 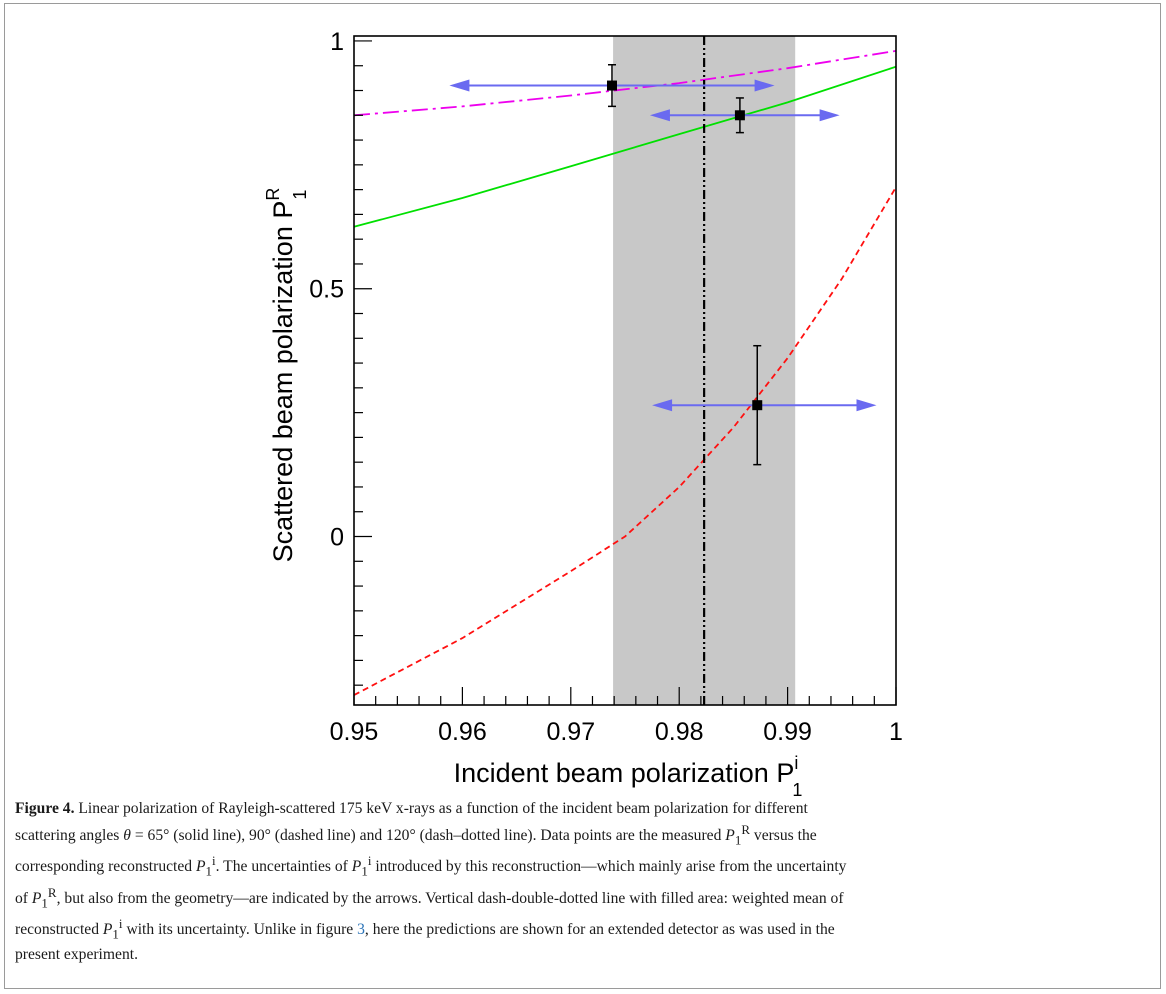 What do you see at coordinates (45, 808) in the screenshot?
I see `figure-label: Figure 4.` at bounding box center [45, 808].